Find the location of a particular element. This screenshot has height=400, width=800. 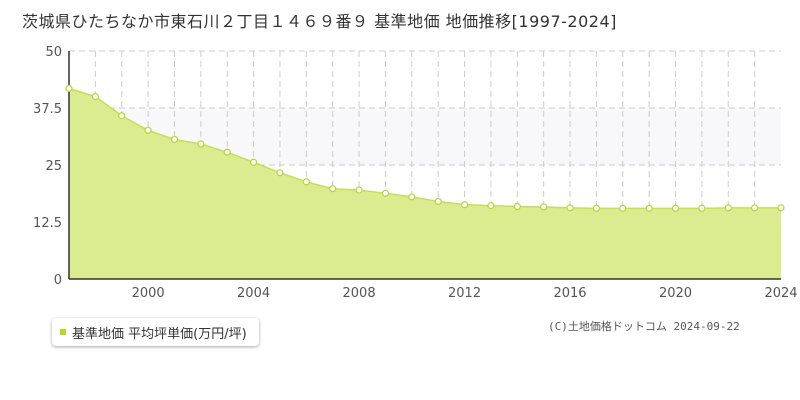

y-tick-label: 0 is located at coordinates (58, 280).